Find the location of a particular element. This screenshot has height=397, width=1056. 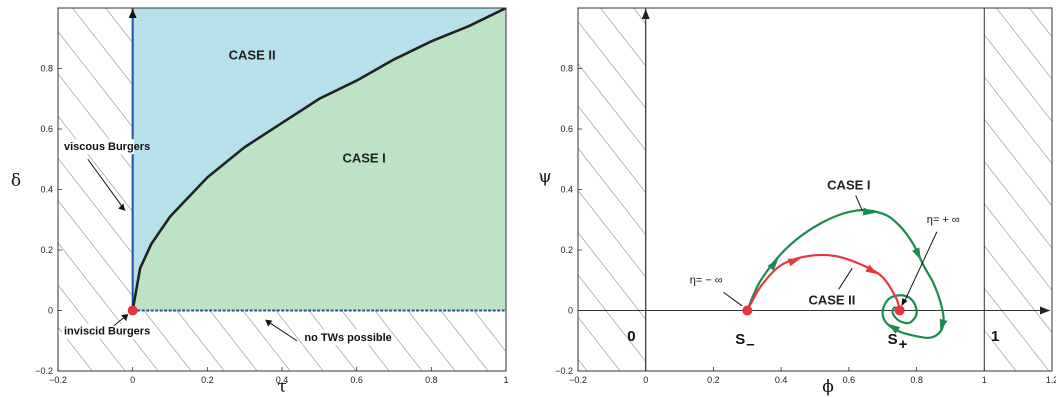

trajectory-case-ii is located at coordinates (823, 282).